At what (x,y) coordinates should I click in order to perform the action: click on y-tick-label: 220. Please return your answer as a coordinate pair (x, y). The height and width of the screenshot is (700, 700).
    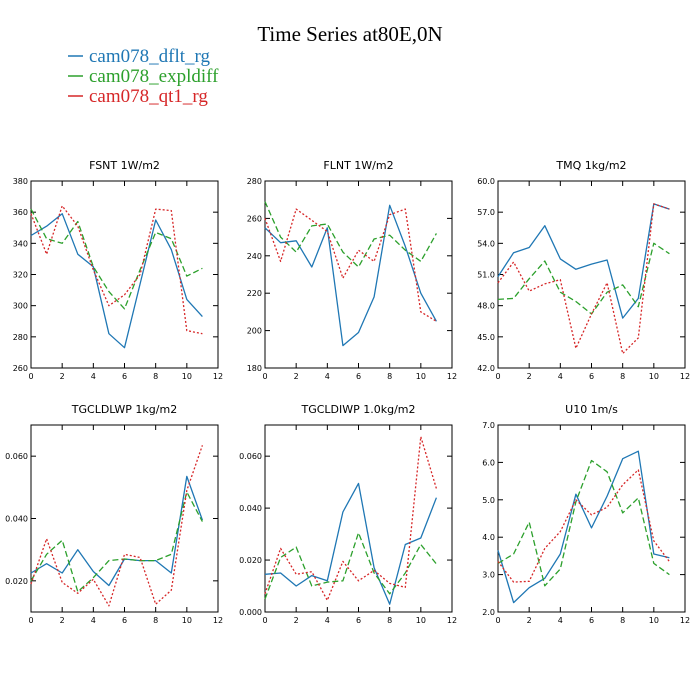
    Looking at the image, I should click on (254, 293).